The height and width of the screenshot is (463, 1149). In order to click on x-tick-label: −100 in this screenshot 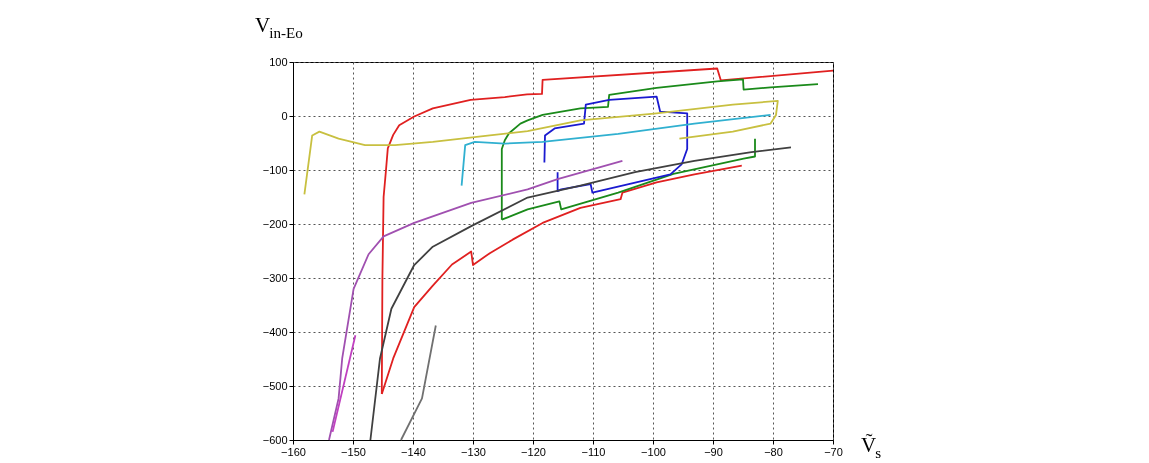, I will do `click(653, 451)`.